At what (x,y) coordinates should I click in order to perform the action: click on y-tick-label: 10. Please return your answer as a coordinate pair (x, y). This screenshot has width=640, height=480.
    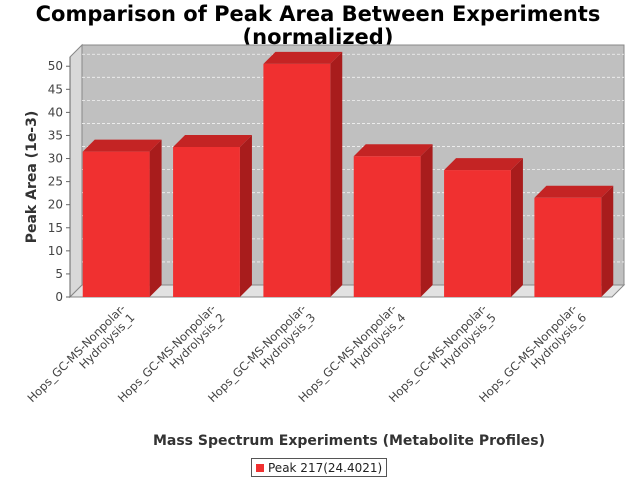
    Looking at the image, I should click on (55, 251).